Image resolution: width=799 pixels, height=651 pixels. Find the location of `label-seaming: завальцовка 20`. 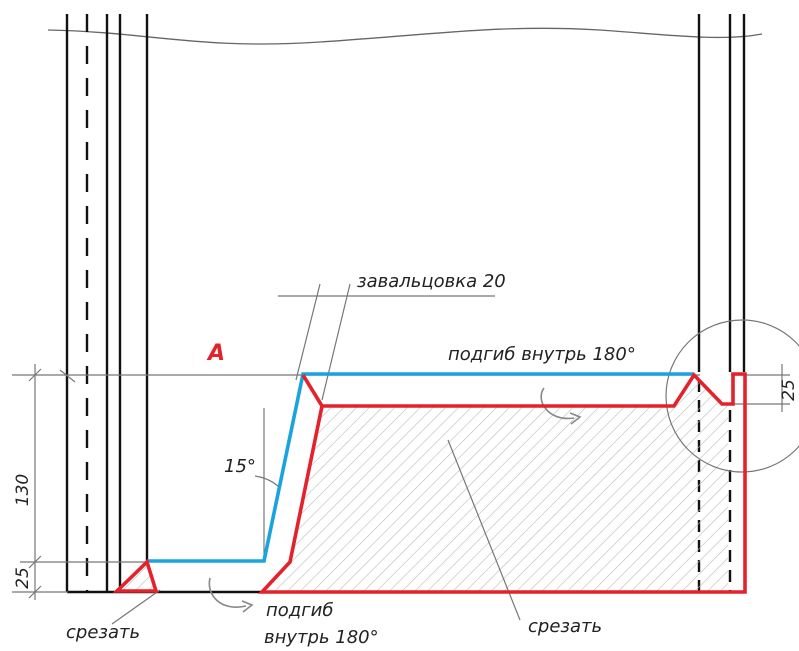

label-seaming: завальцовка 20 is located at coordinates (431, 281).